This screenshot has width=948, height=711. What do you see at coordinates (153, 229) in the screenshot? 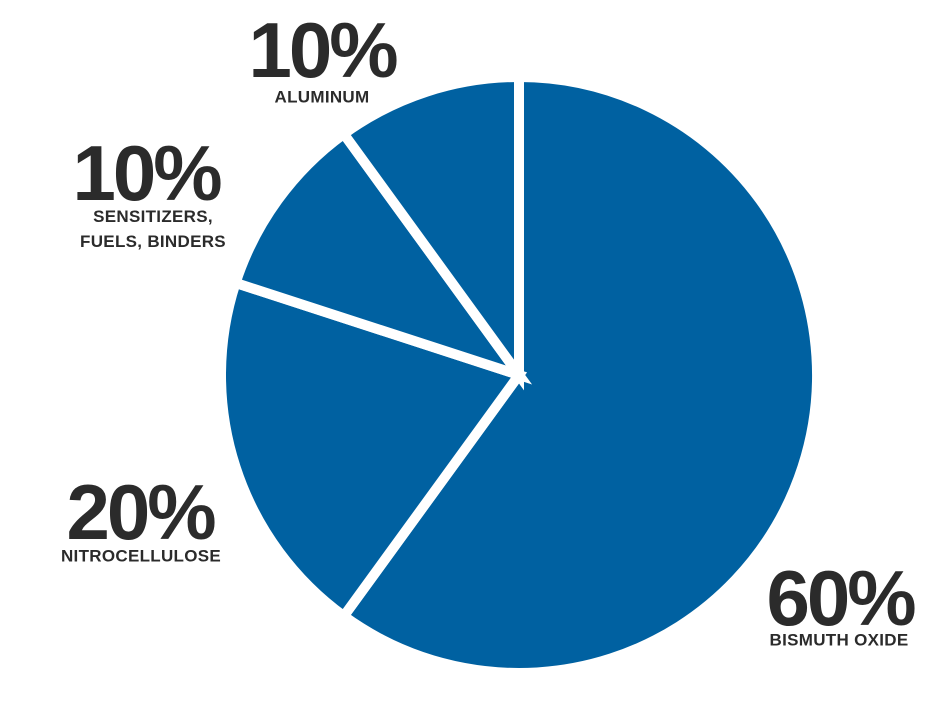
I see `category-label: SENSITIZERS, FUELS, BINDERS` at bounding box center [153, 229].